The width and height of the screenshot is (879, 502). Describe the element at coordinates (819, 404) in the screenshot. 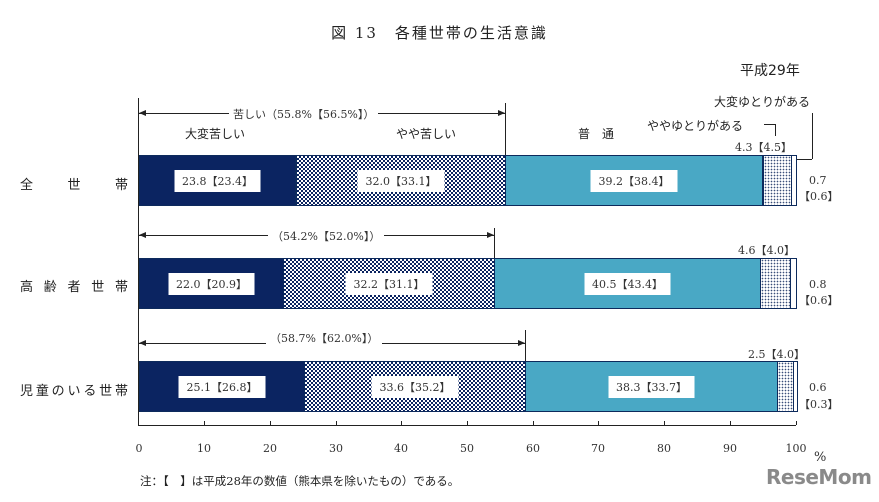

I see `very-easy-prev-value: 【0.3】` at that location.